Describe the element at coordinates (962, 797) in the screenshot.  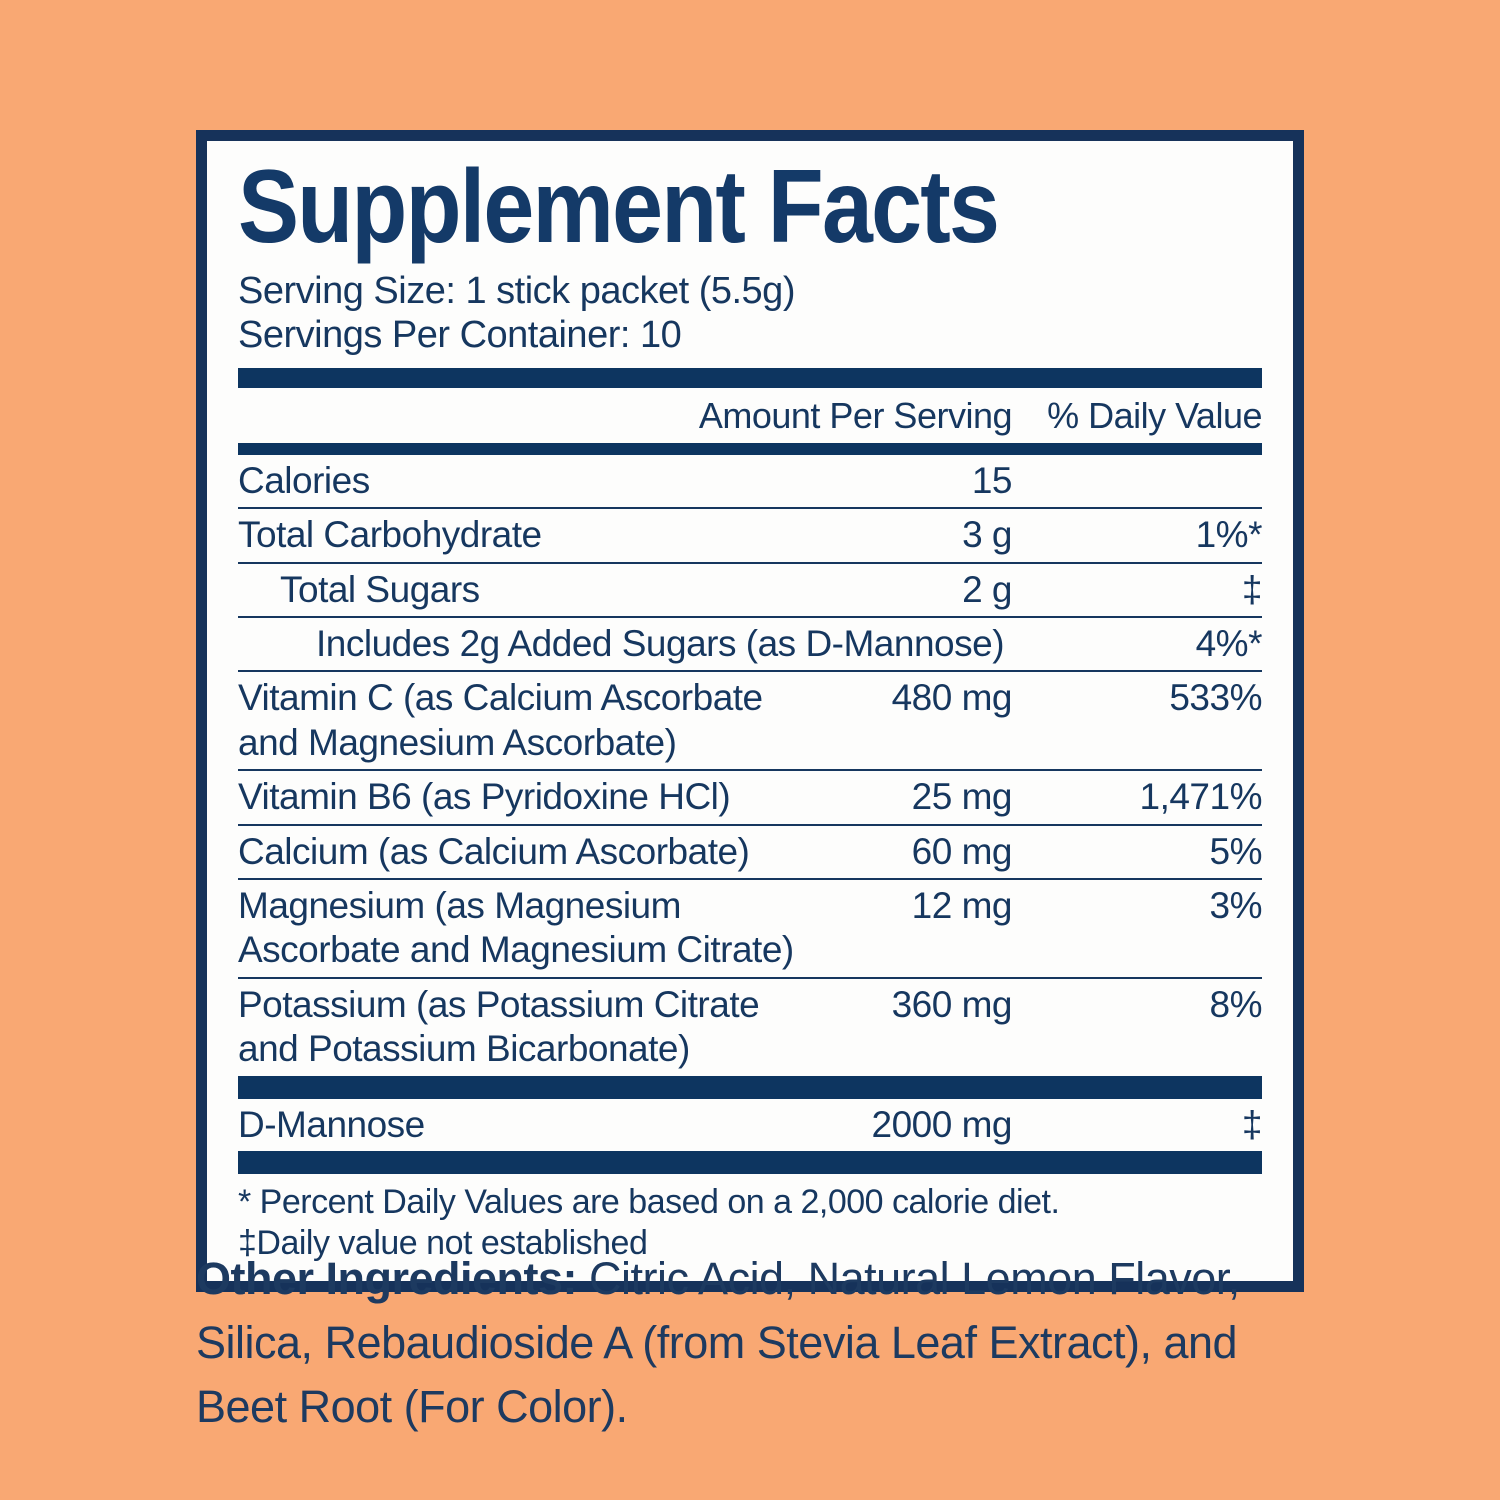
I see `nutrient-amount: 25 mg` at that location.